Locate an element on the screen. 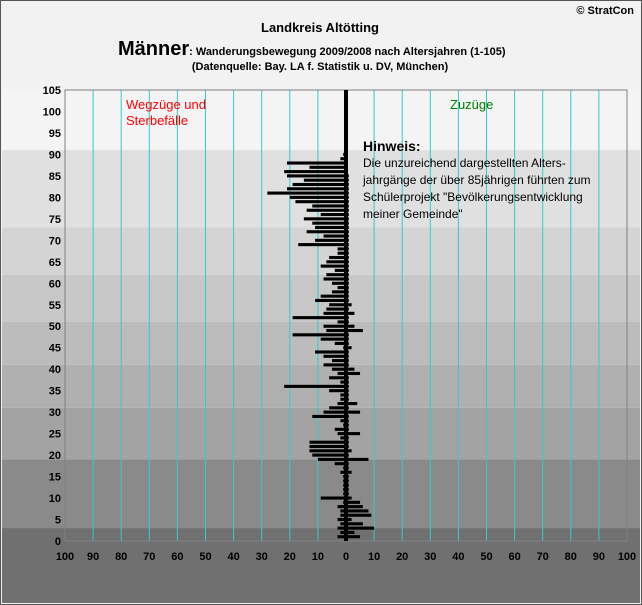 This screenshot has width=642, height=605. left-label-line2: Sterbefälle is located at coordinates (157, 120).